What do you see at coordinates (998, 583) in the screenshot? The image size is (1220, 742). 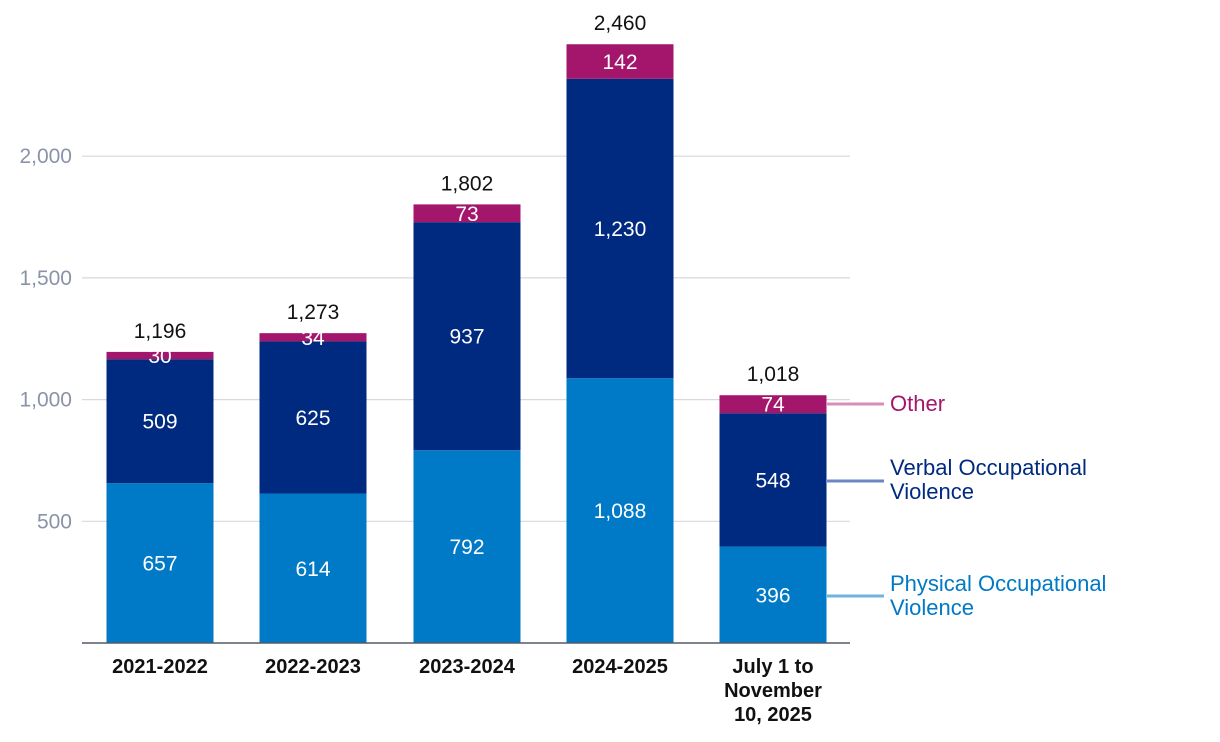 I see `legend-label: Physical Occupational` at bounding box center [998, 583].